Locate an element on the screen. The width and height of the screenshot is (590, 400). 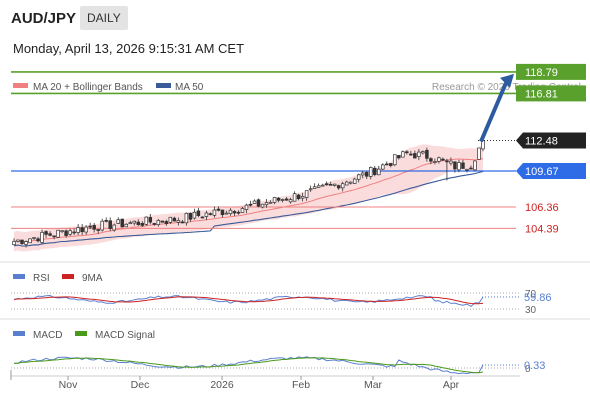
level-109-67-label: 109.67 is located at coordinates (542, 172).